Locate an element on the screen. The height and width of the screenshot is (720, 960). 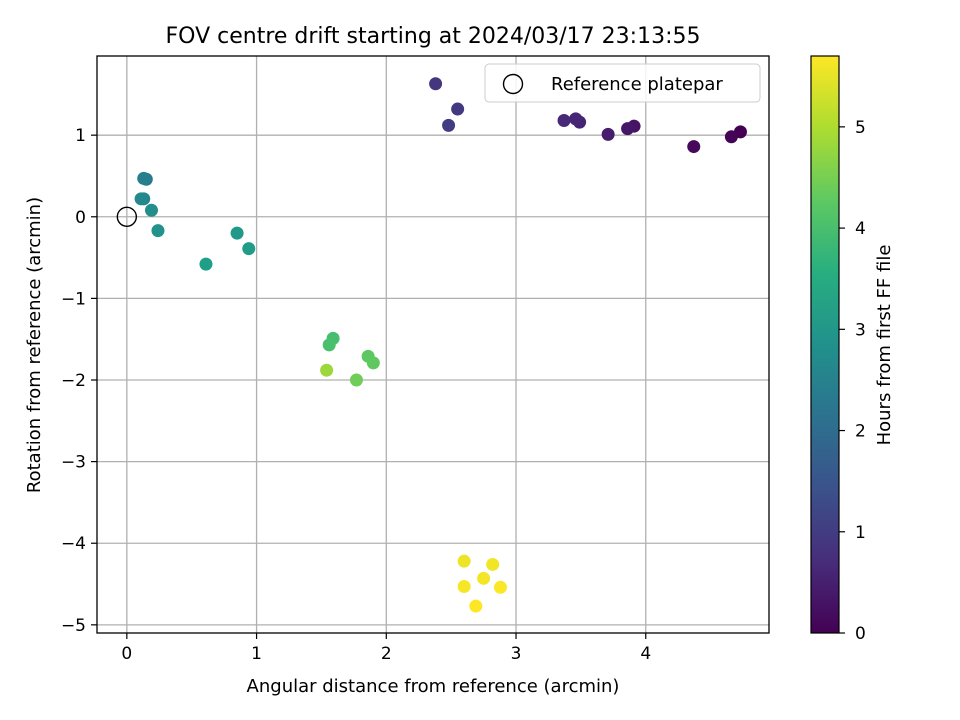
colorbar is located at coordinates (825, 344).